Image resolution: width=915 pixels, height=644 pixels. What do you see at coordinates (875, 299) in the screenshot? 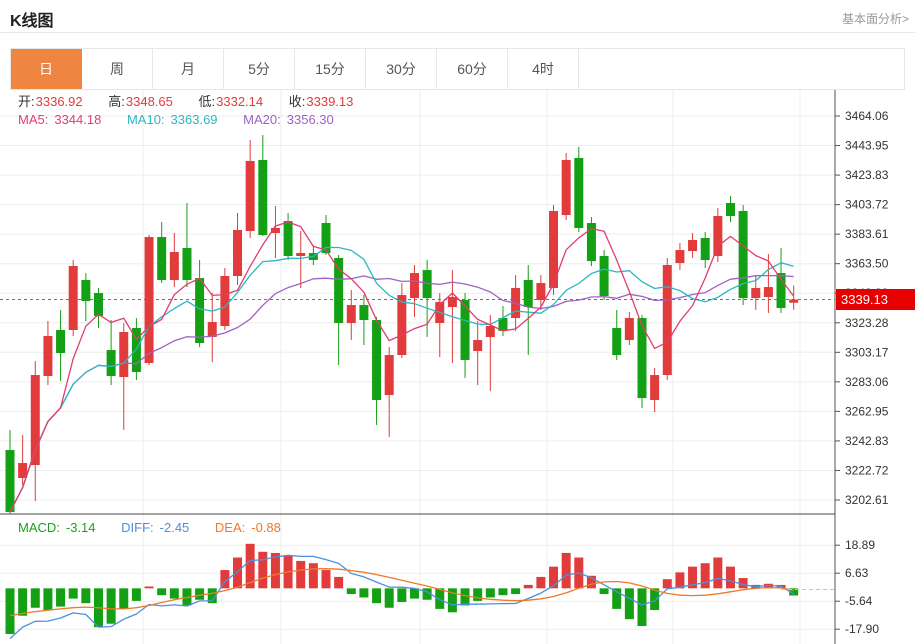
I see `current-price-badge: 3339.13` at bounding box center [875, 299].